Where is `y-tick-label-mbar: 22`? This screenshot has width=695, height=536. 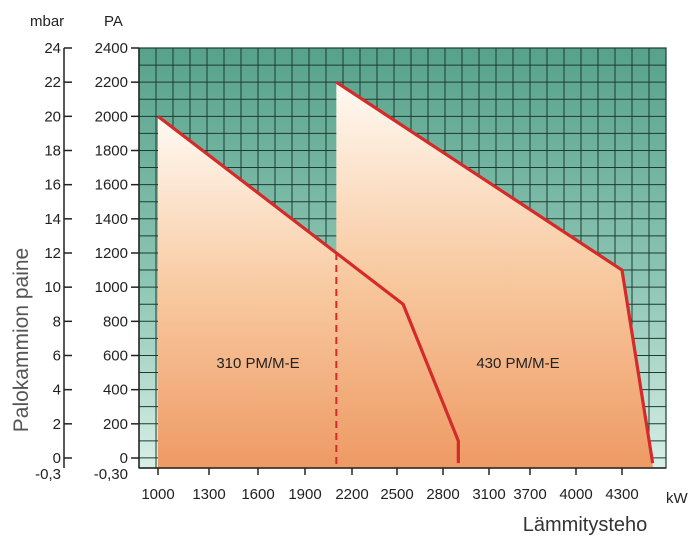
y-tick-label-mbar: 22 is located at coordinates (52, 82).